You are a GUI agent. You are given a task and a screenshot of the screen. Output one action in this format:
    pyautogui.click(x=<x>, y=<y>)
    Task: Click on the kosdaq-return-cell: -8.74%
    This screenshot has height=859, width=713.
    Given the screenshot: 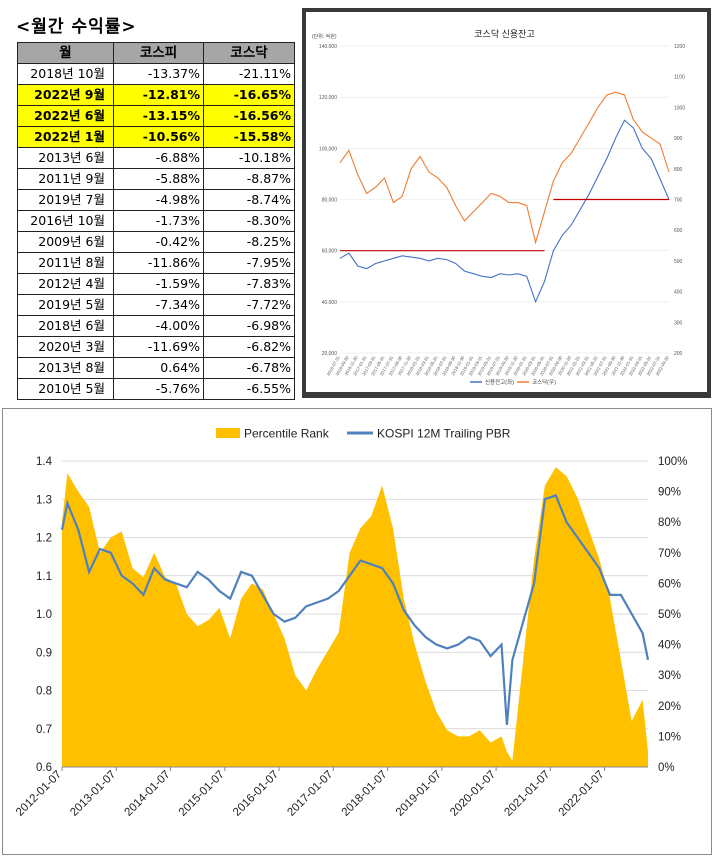 What is the action you would take?
    pyautogui.click(x=249, y=200)
    